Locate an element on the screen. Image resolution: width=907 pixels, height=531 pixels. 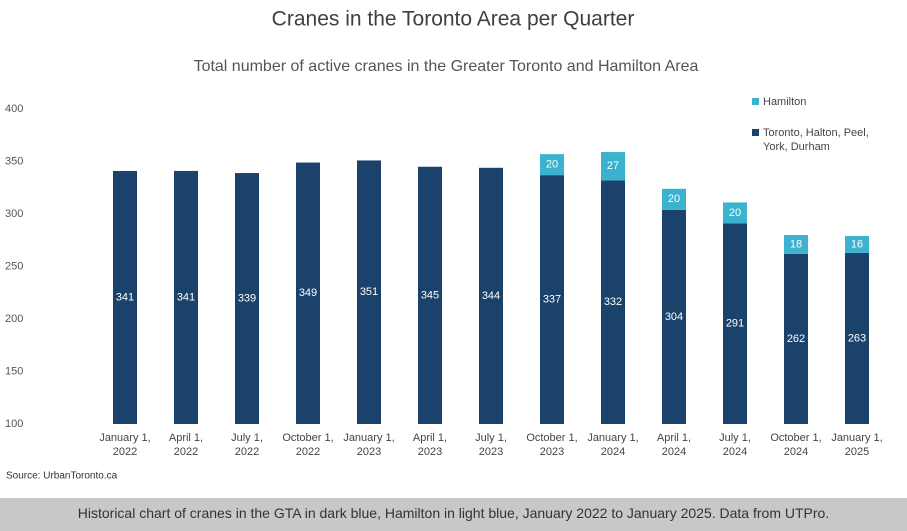
y-tick-label: 400 is located at coordinates (14, 109).